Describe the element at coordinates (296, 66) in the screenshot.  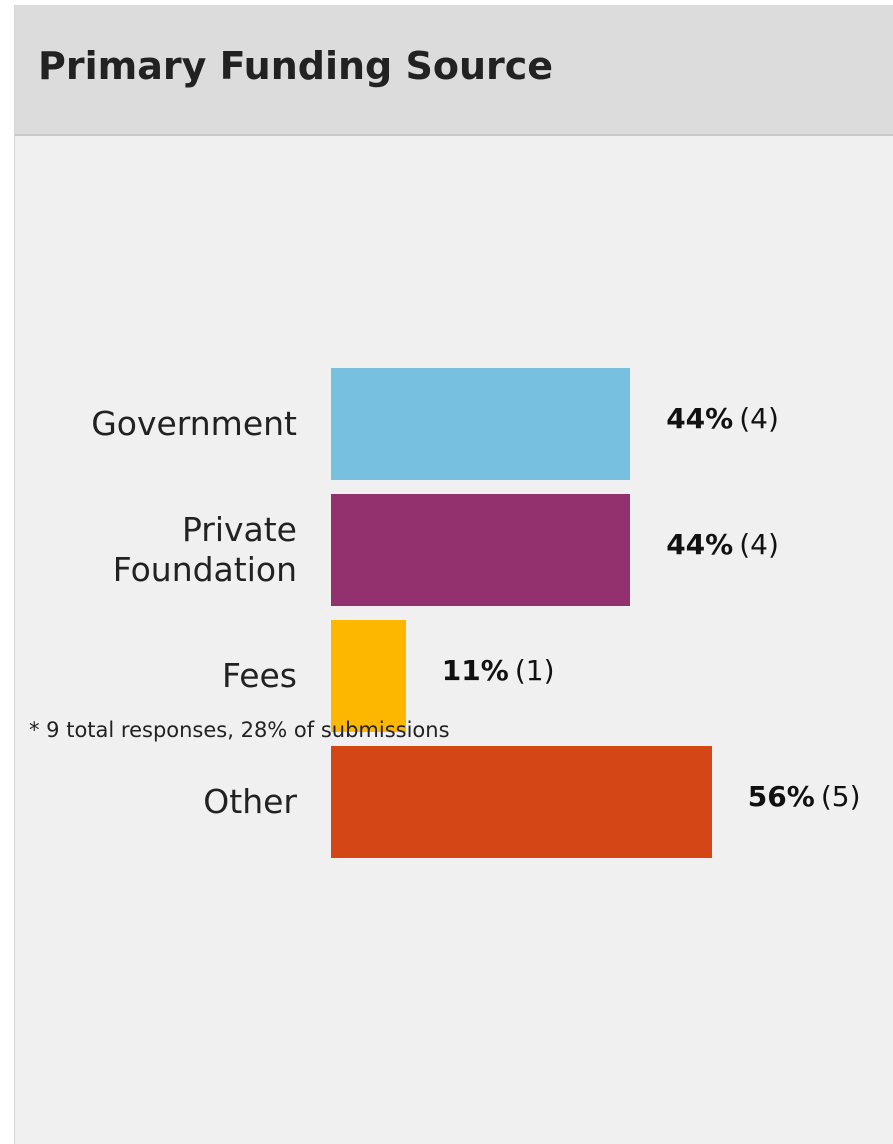
I see `chart-title: Primary Funding Source` at that location.